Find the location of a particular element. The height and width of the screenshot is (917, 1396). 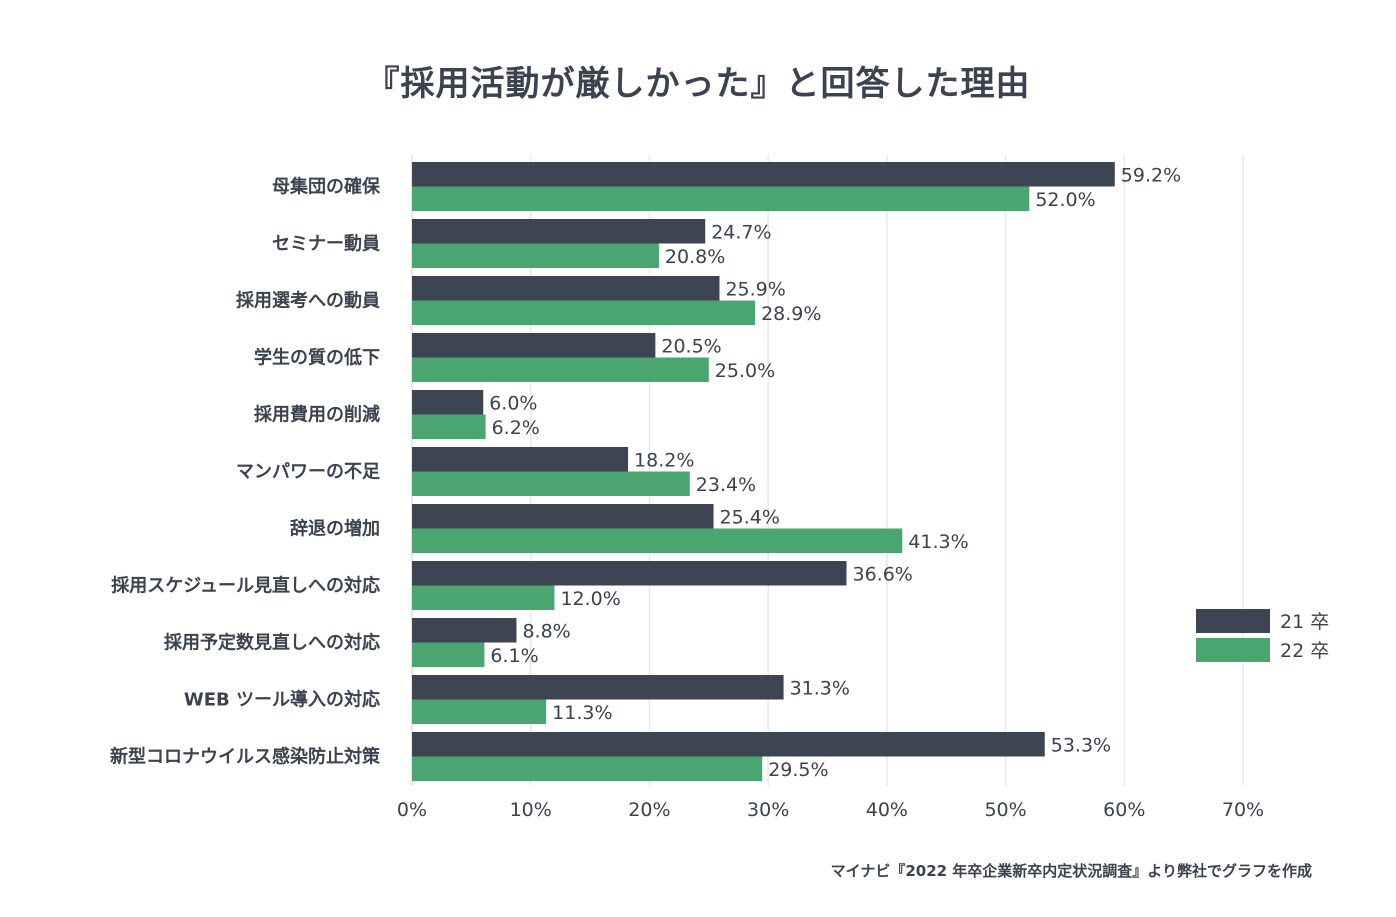

legend-item-22: 22 卒 is located at coordinates (1262, 649).